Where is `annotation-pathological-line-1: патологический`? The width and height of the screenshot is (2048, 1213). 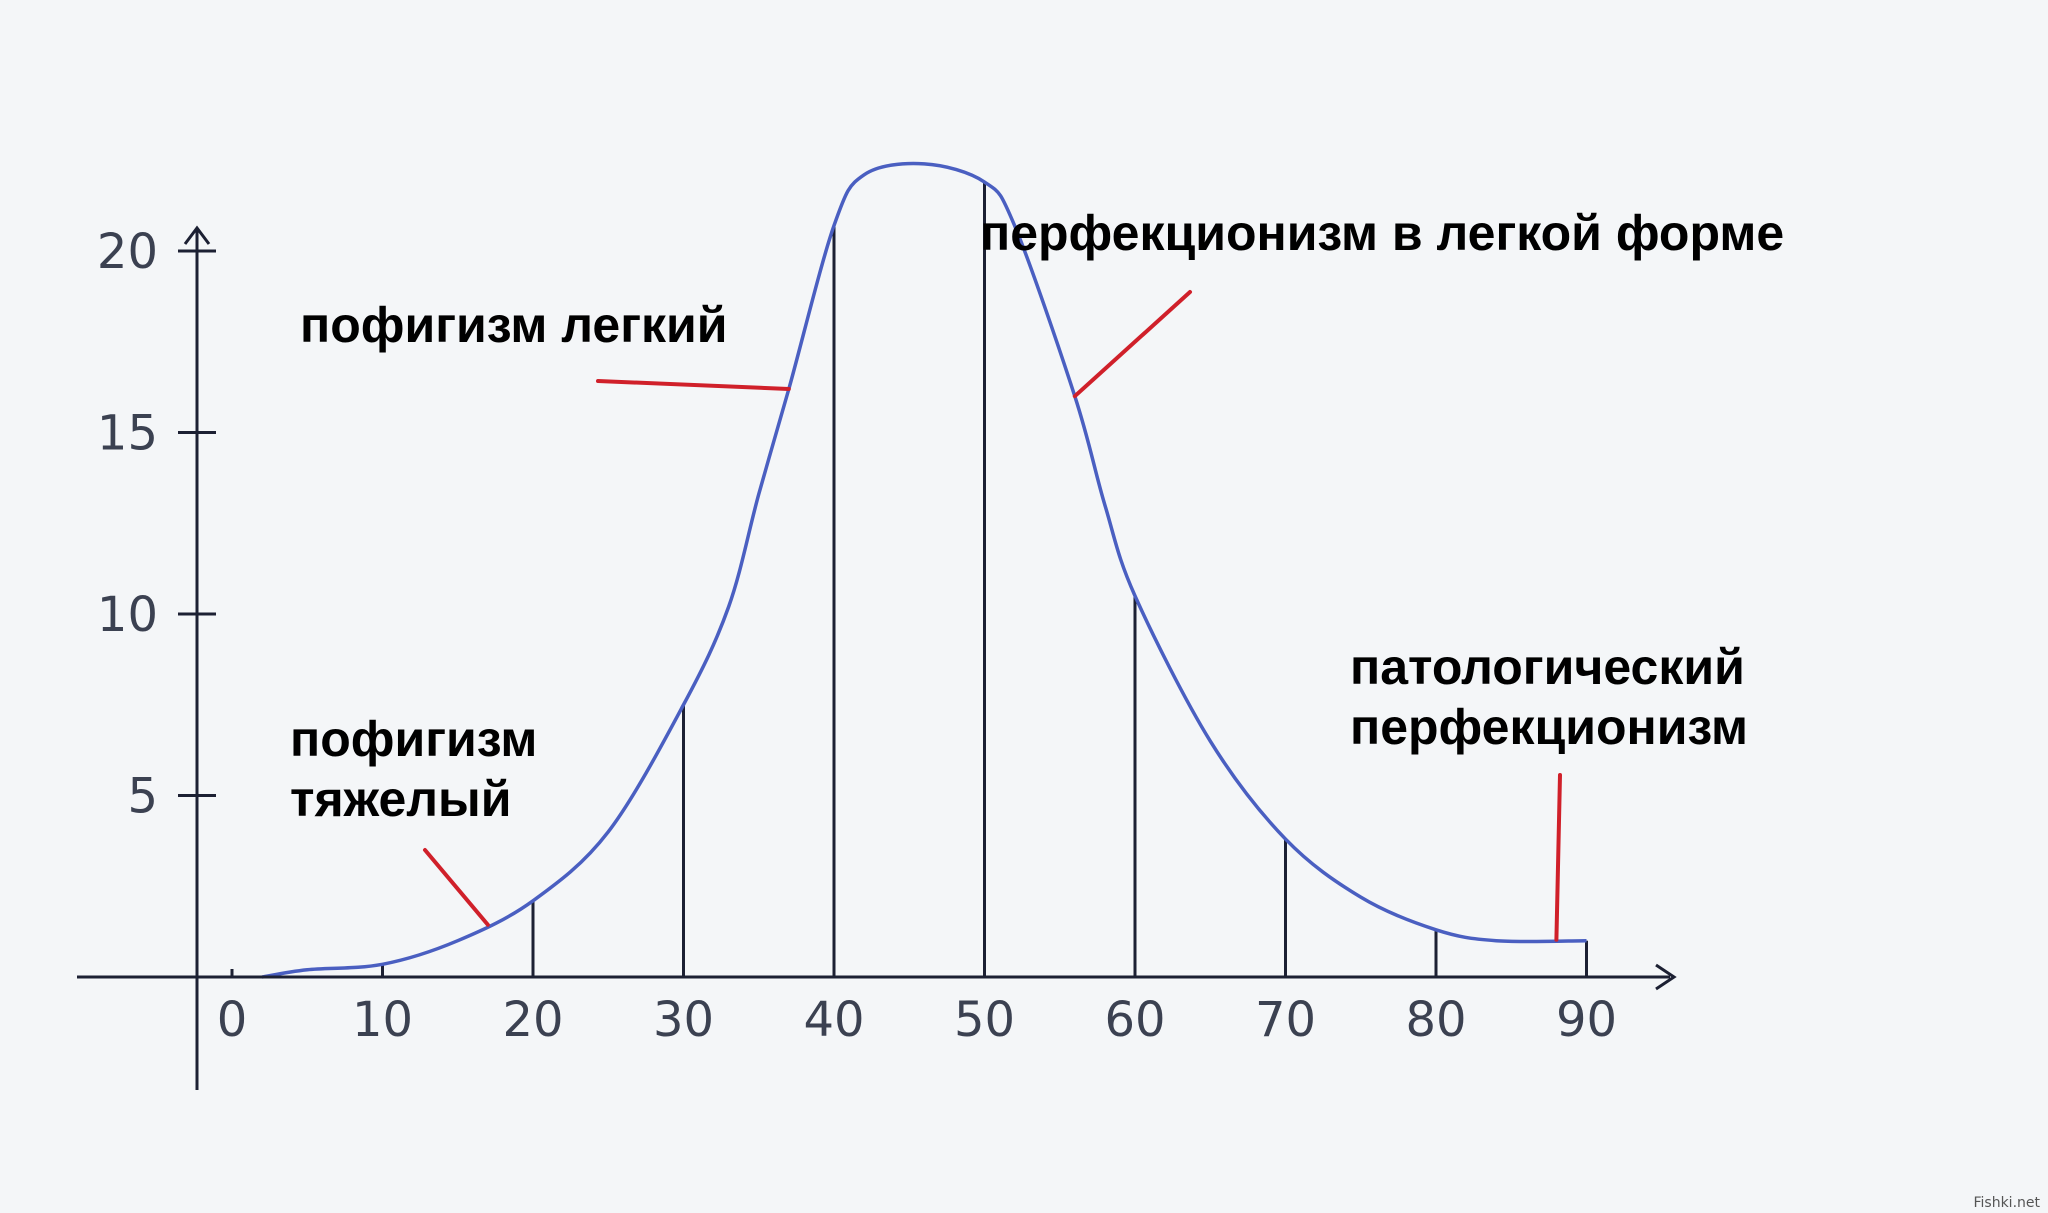
annotation-pathological-line-1: патологический is located at coordinates (1547, 667).